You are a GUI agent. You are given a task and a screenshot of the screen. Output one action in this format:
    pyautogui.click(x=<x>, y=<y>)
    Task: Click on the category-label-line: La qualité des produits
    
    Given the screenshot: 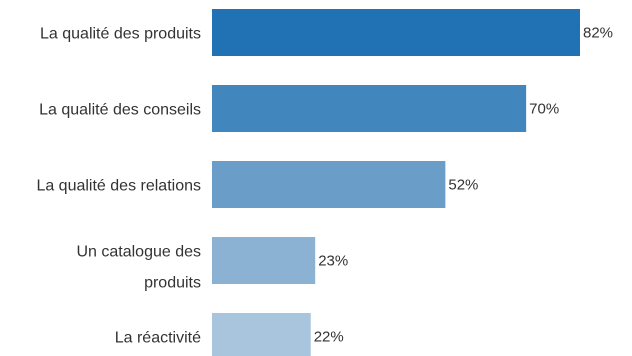 What is the action you would take?
    pyautogui.click(x=120, y=34)
    